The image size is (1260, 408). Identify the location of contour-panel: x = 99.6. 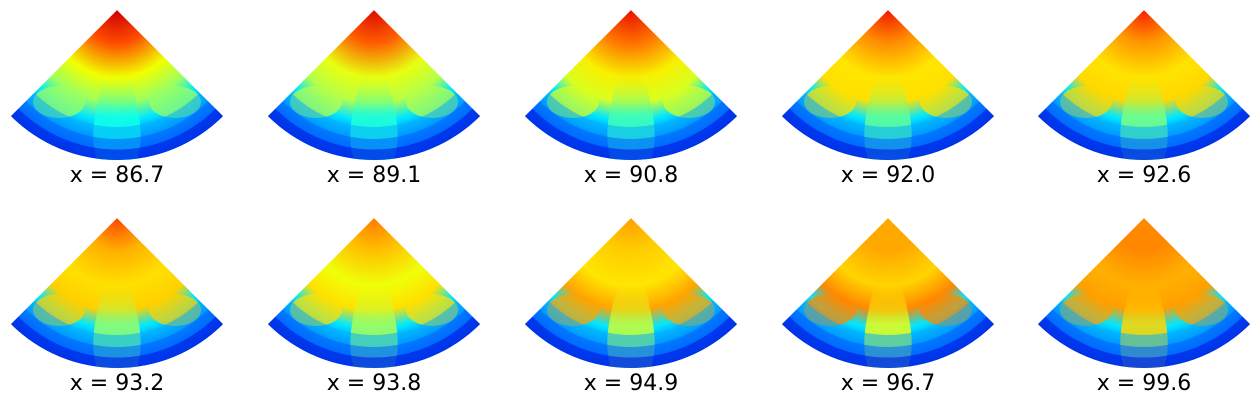
(1146, 308).